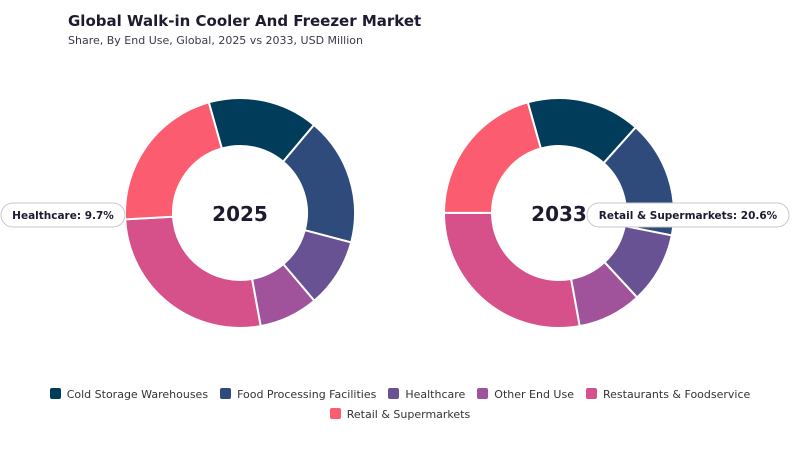 The height and width of the screenshot is (450, 800). What do you see at coordinates (193, 272) in the screenshot?
I see `donut-slice-restaurants-foodservice-2025` at bounding box center [193, 272].